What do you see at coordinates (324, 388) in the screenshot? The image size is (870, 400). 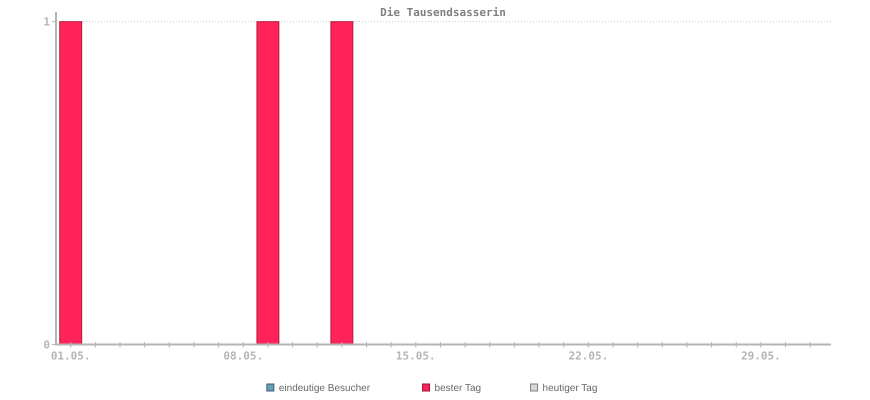 I see `legend-label: eindeutige Besucher` at bounding box center [324, 388].